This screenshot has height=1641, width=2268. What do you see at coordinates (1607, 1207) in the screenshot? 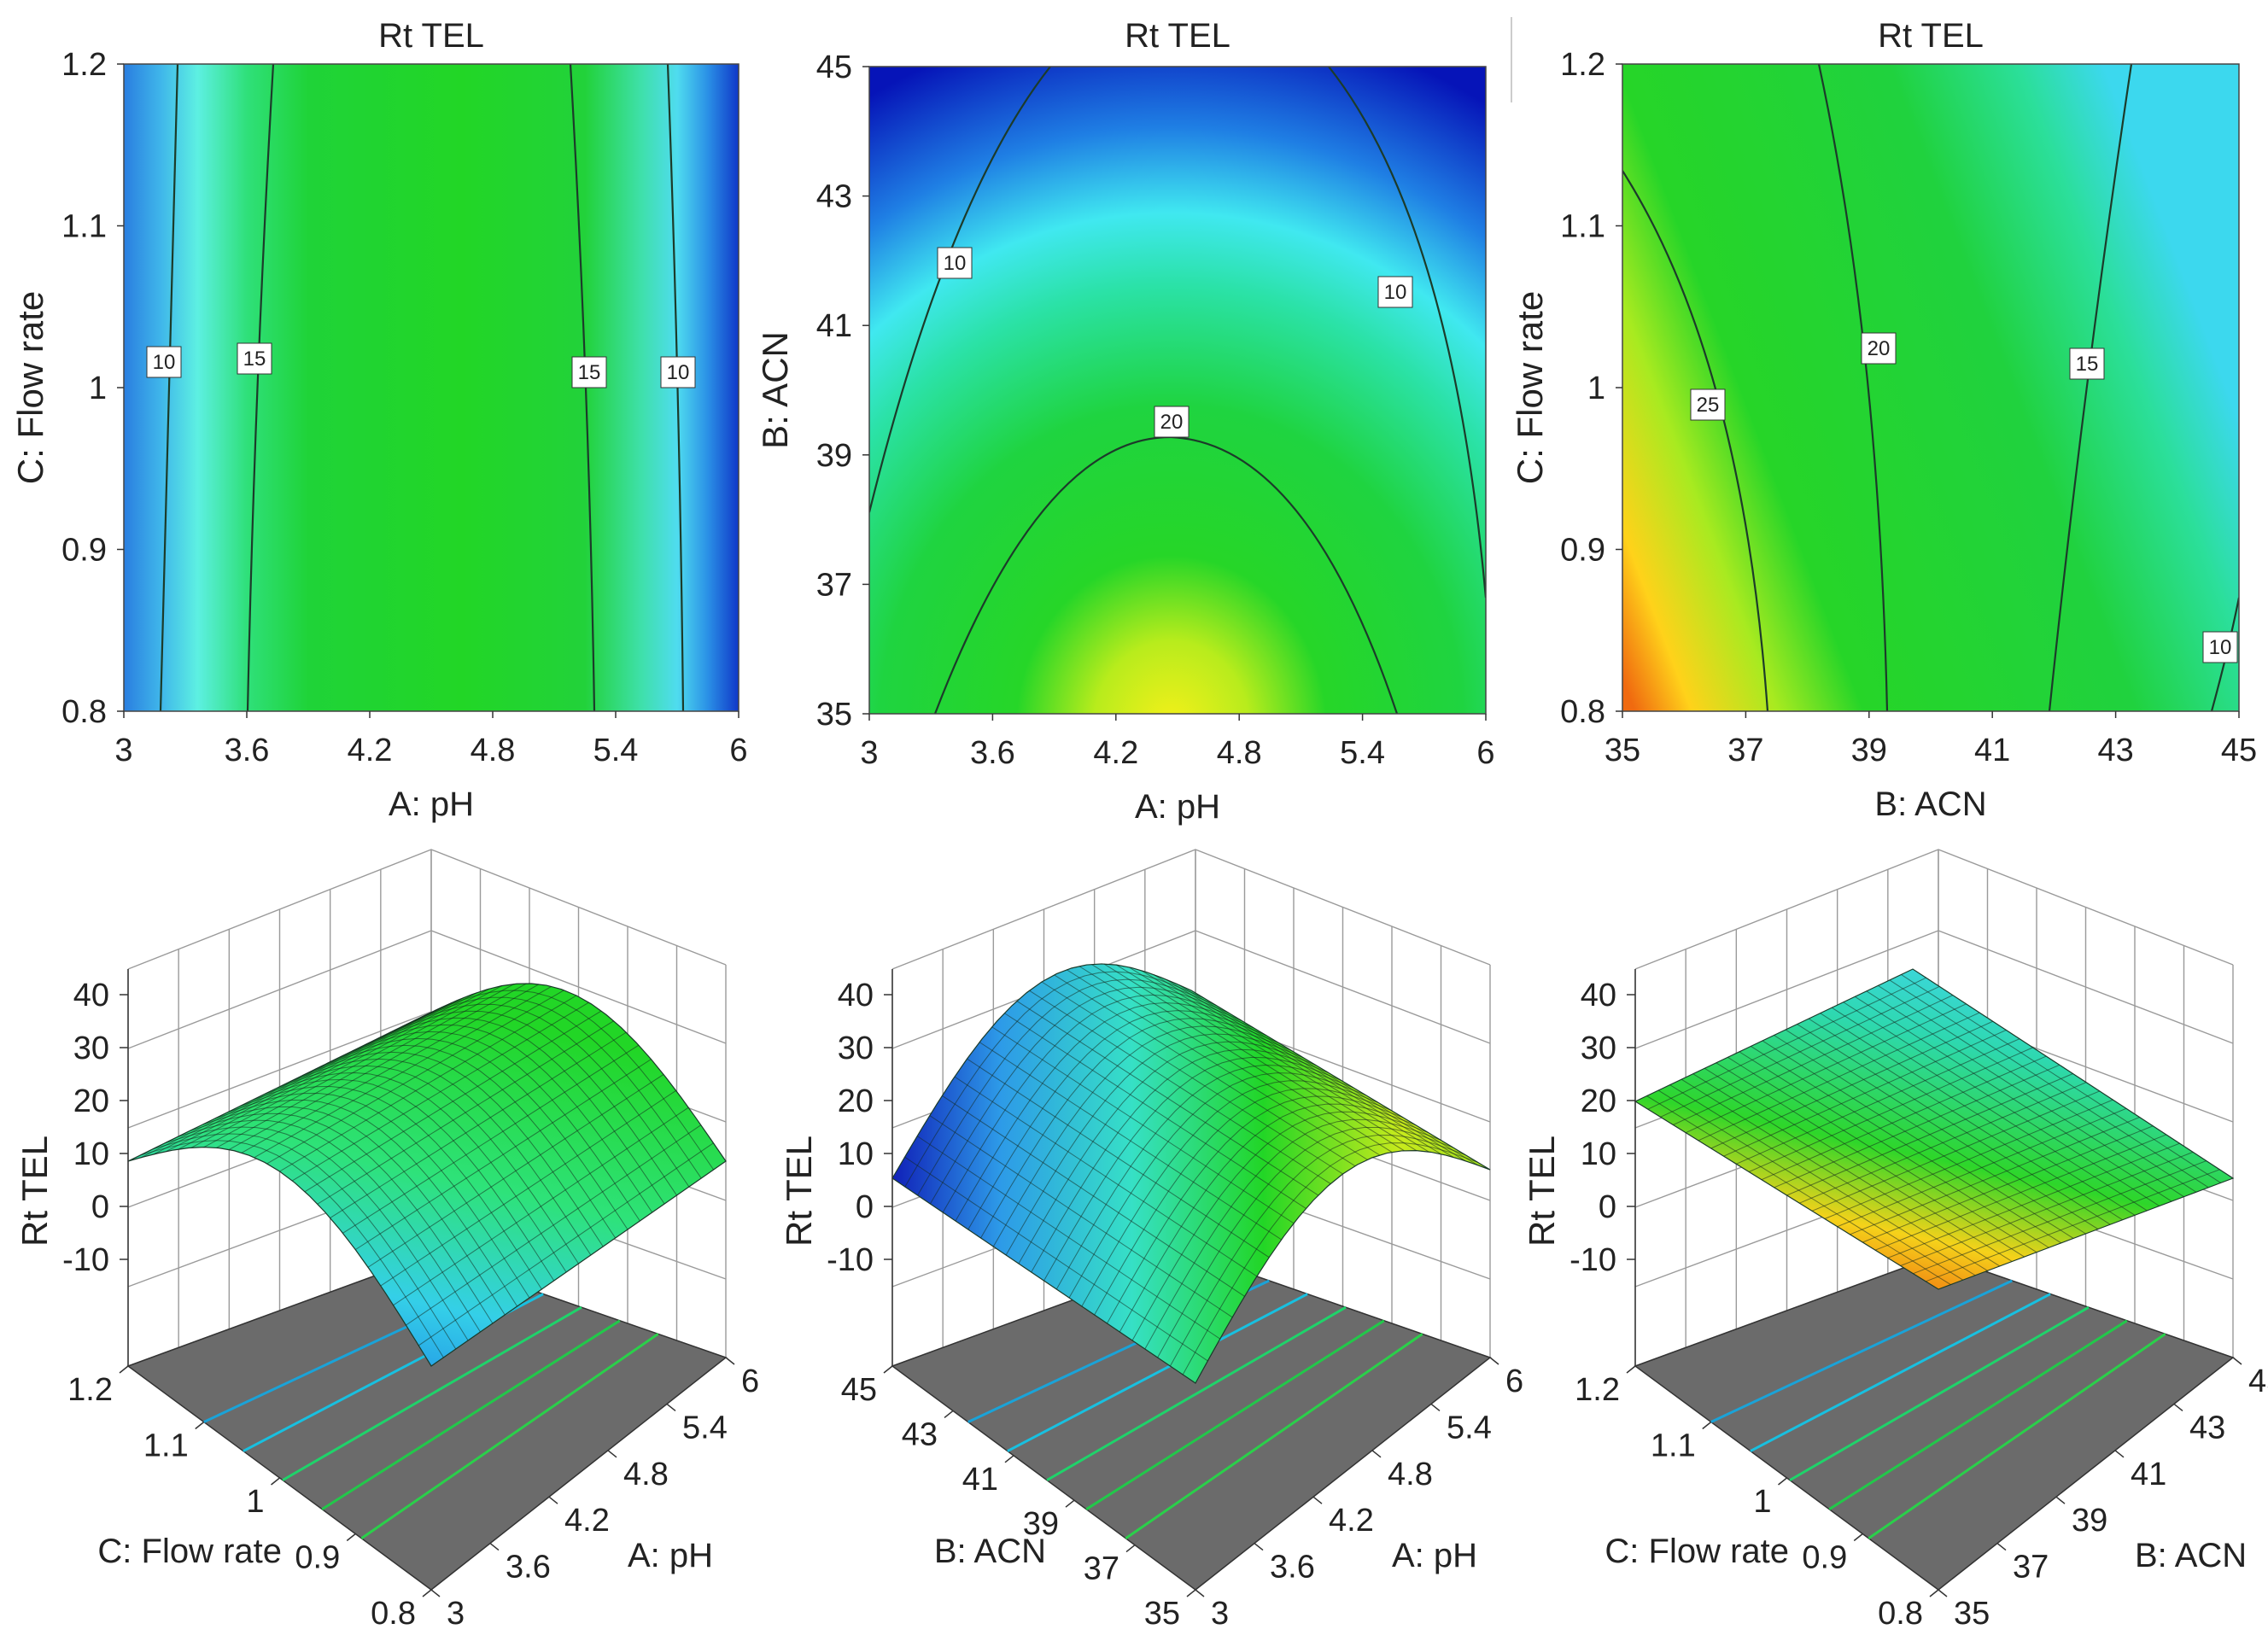
I see `z-tick-label: 0` at bounding box center [1607, 1207].